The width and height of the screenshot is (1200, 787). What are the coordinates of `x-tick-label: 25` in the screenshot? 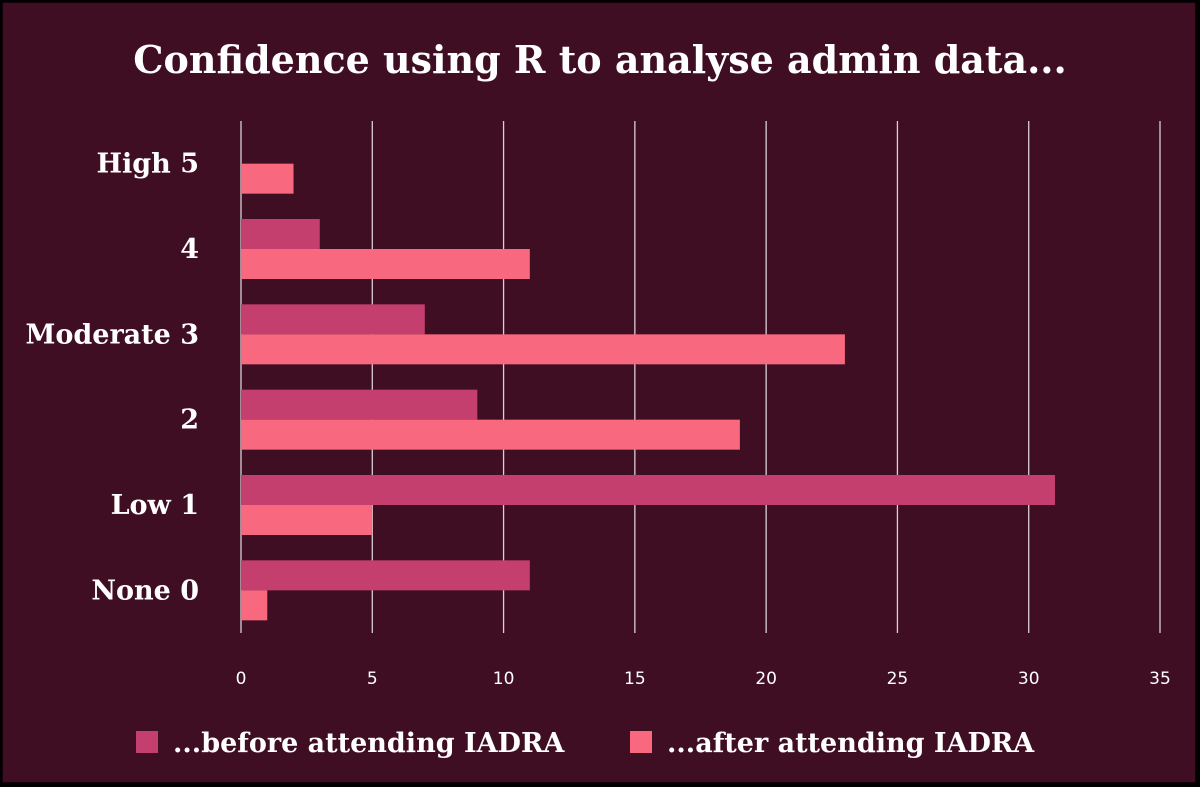 It's located at (898, 679).